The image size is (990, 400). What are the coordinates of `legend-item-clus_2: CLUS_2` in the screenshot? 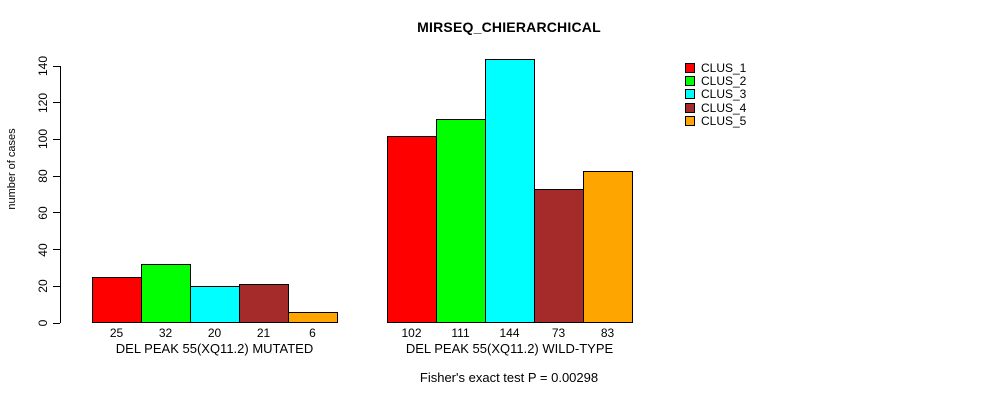 It's located at (715, 80).